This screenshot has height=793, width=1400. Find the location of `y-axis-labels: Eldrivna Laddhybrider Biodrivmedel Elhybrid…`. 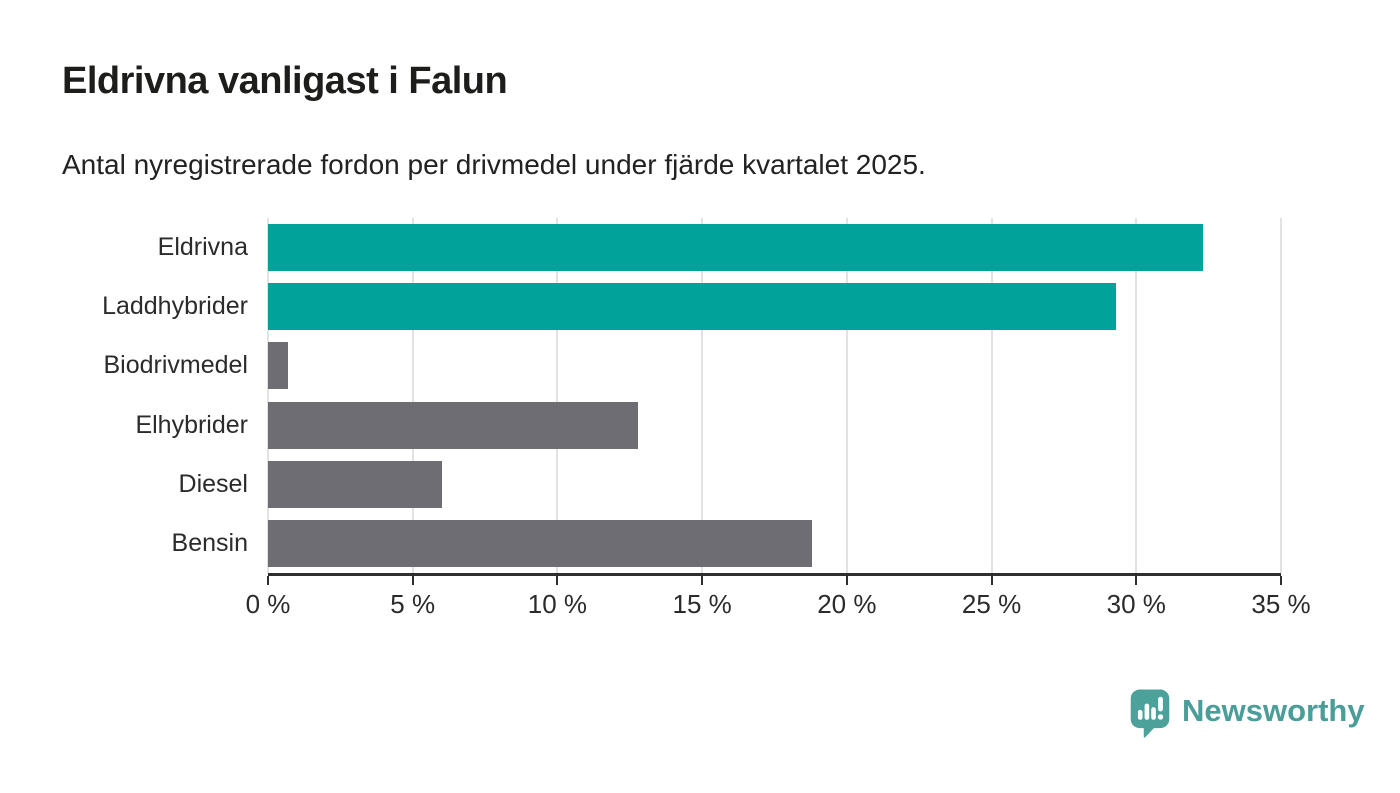

y-axis-labels: Eldrivna Laddhybrider Biodrivmedel Elhybrid… is located at coordinates (165, 395).